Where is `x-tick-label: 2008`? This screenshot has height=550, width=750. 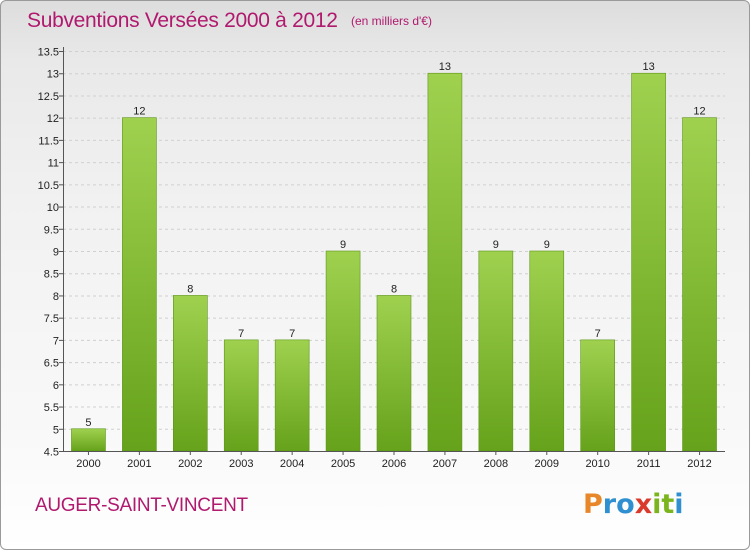
x-tick-label: 2008 is located at coordinates (496, 464).